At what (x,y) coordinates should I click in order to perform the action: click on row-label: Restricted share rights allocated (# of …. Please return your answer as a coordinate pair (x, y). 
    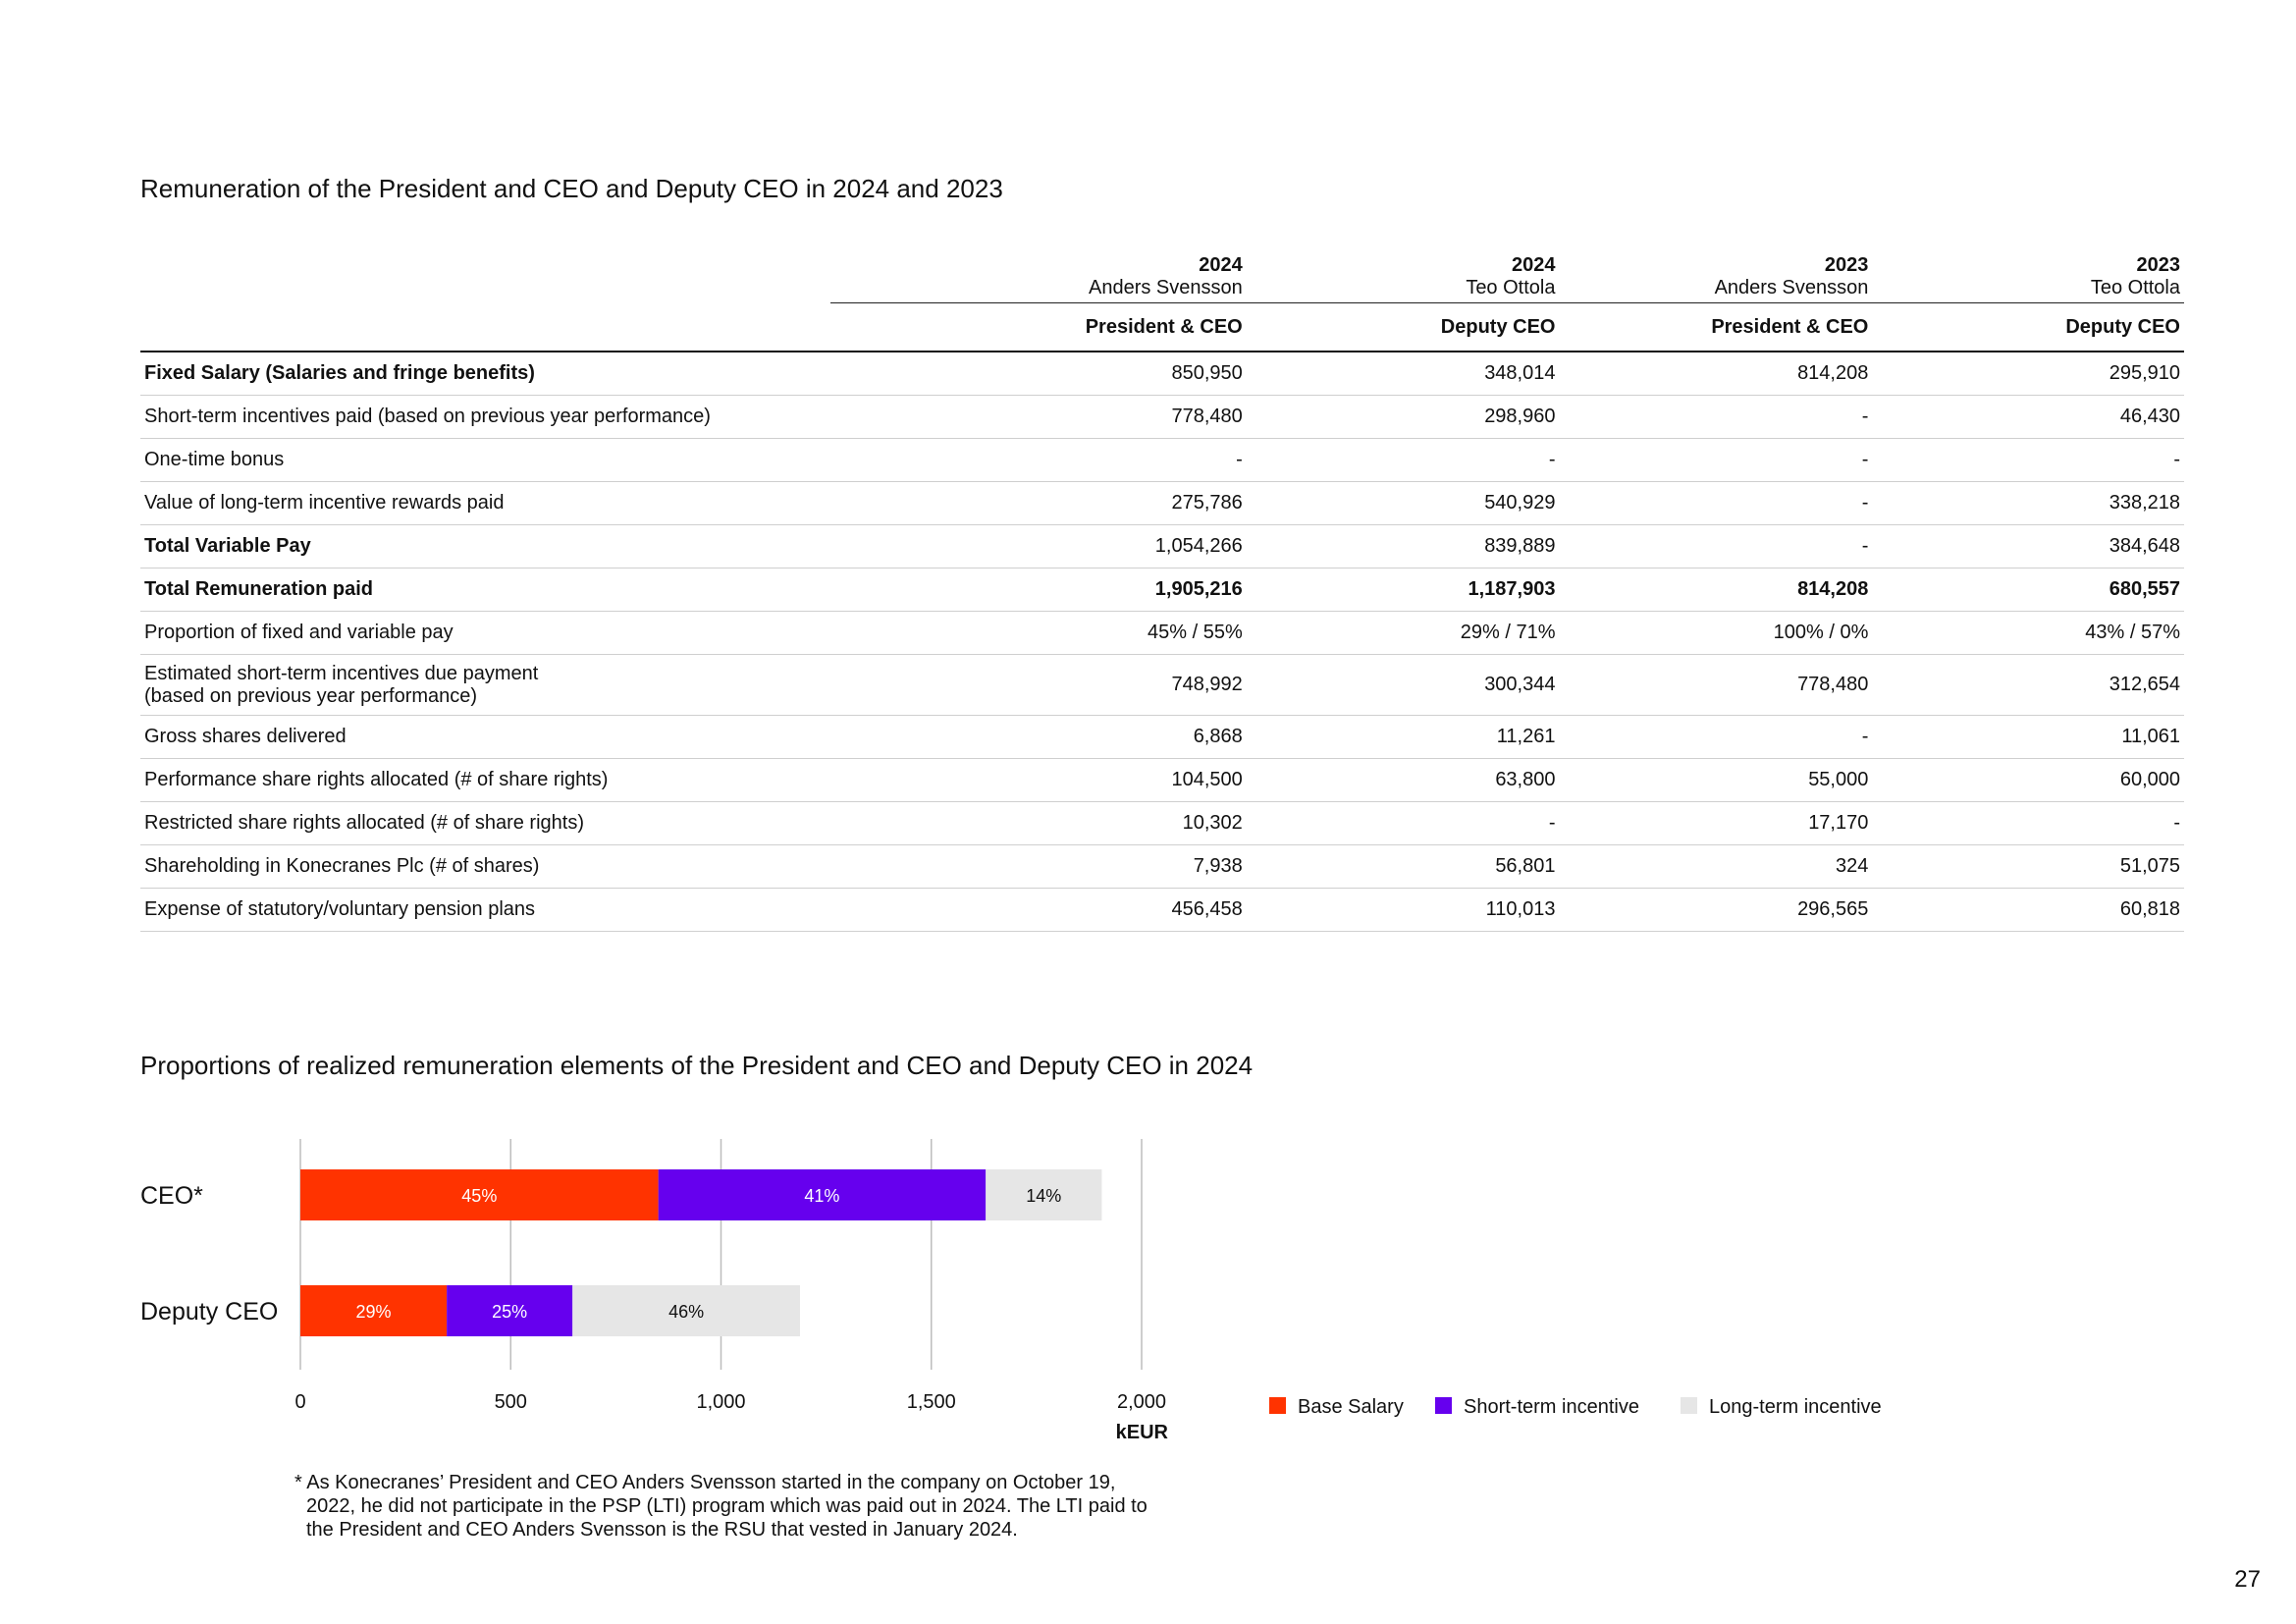
    Looking at the image, I should click on (485, 823).